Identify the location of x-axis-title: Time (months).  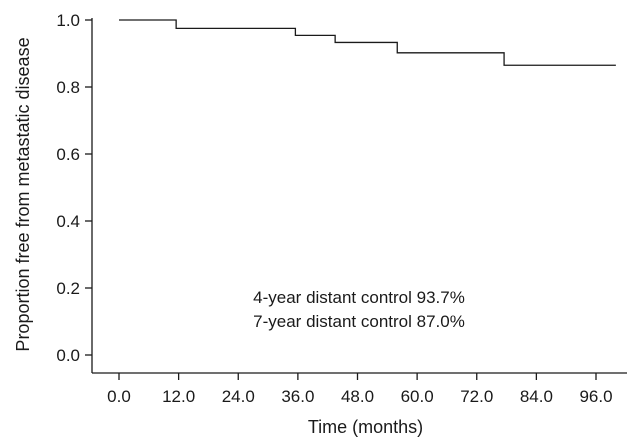
(365, 427).